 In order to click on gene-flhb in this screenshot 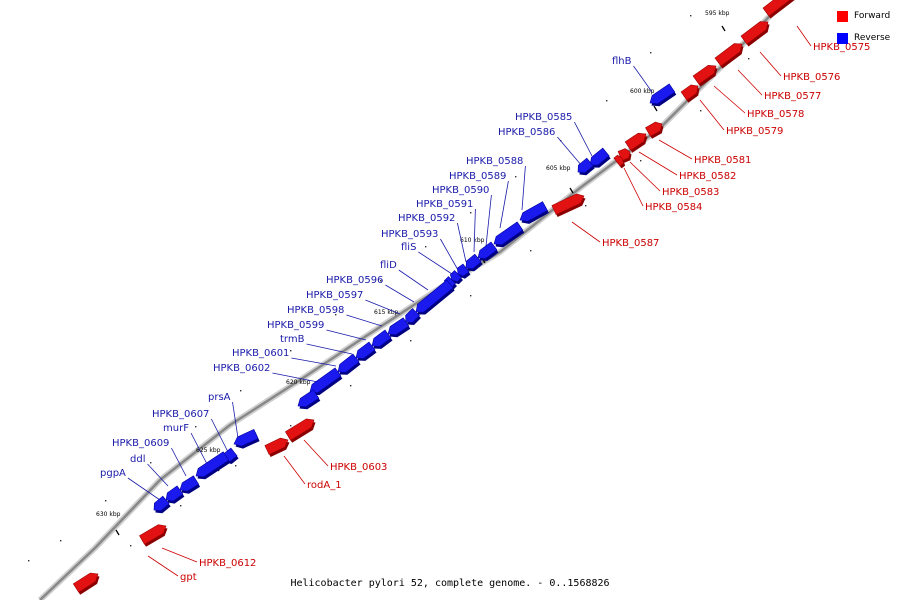, I will do `click(662, 94)`.